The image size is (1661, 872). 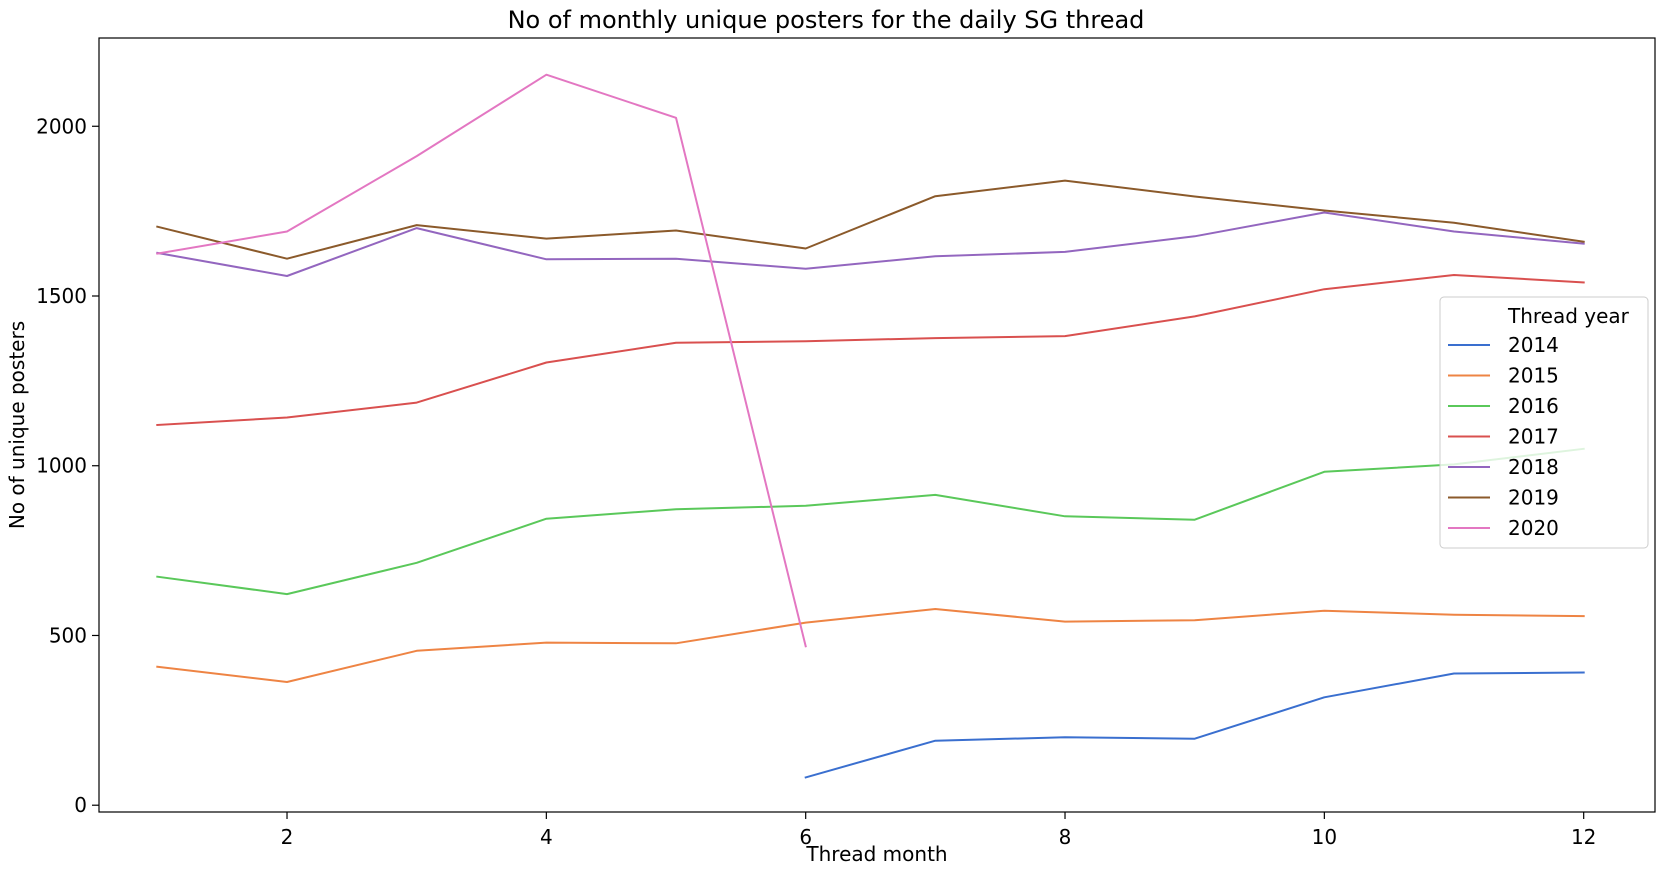 I want to click on x-tick-label: 12, so click(x=1583, y=837).